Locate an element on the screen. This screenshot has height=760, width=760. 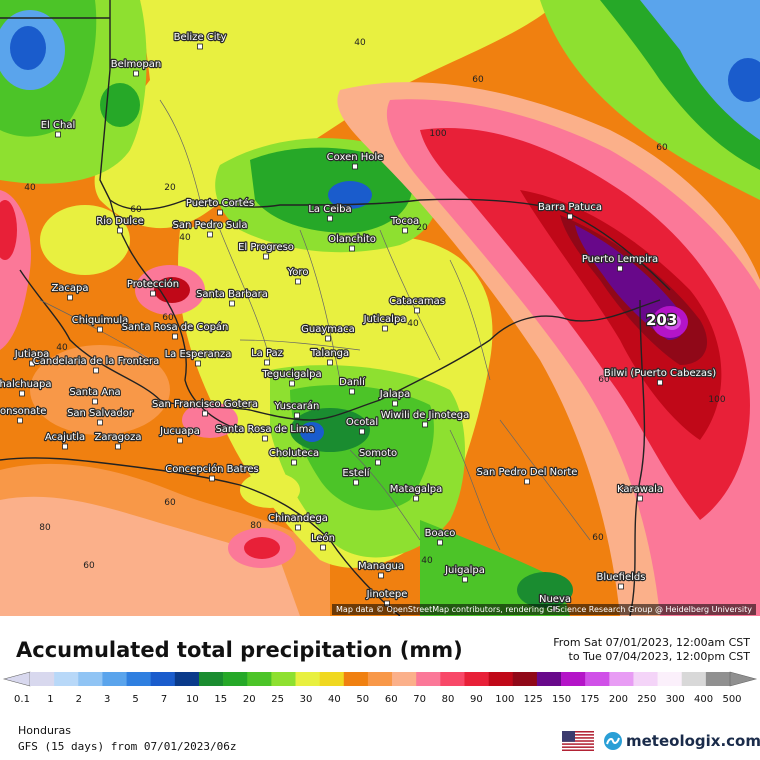
city-marker: La Esperanza is located at coordinates (198, 357).